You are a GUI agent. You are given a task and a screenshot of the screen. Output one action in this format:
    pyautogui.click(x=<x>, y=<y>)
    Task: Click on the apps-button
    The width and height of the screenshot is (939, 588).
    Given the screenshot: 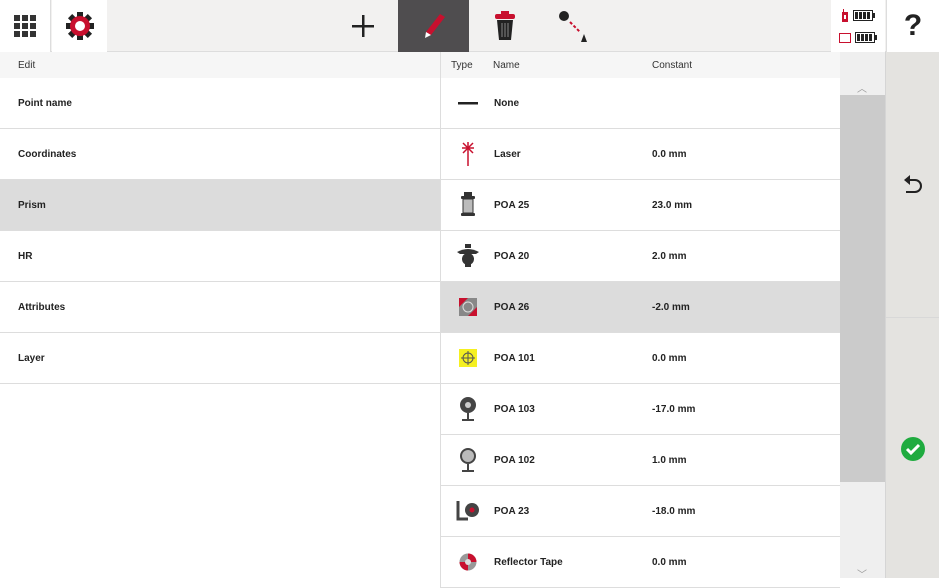 What is the action you would take?
    pyautogui.click(x=25, y=26)
    